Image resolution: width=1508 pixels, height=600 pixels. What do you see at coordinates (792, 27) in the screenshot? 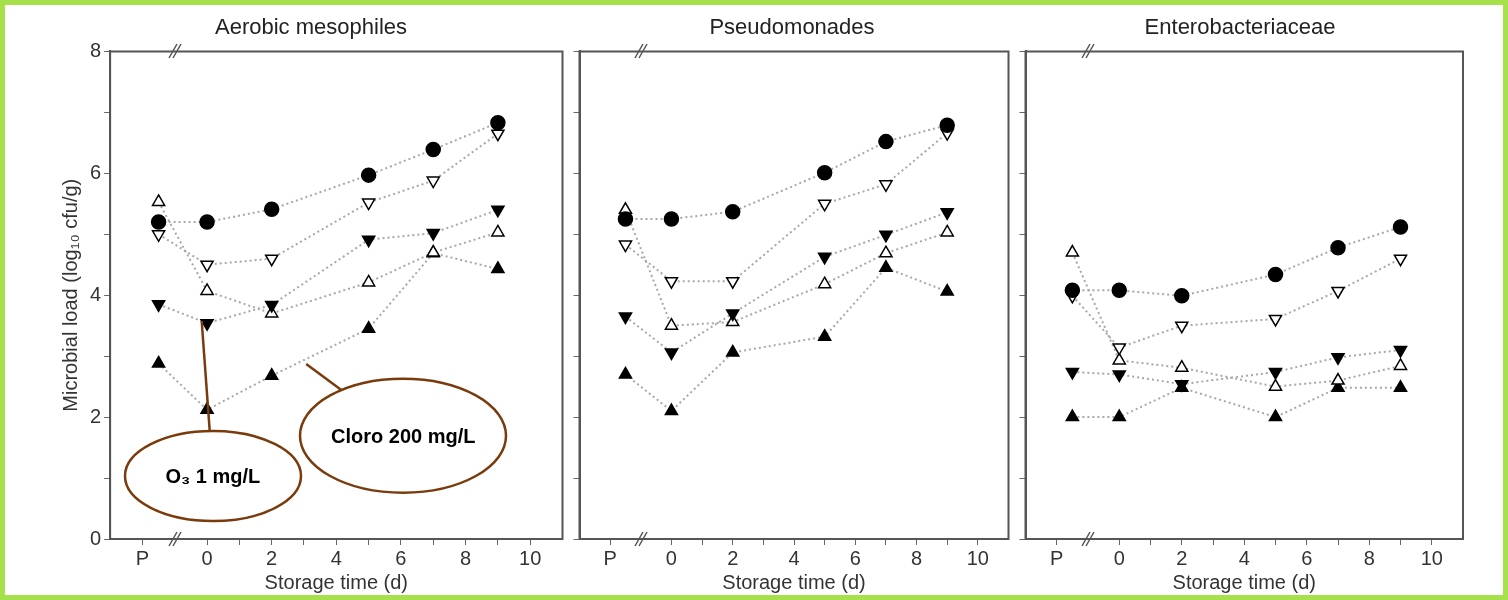
I see `chart-title: Pseudomonades` at bounding box center [792, 27].